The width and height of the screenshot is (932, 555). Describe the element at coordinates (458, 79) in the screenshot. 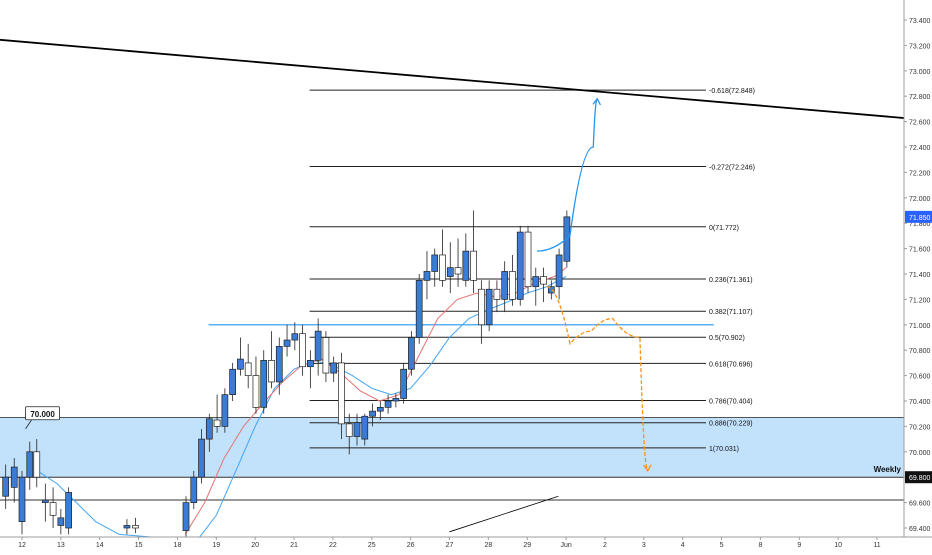

I see `resistance-trendline` at that location.